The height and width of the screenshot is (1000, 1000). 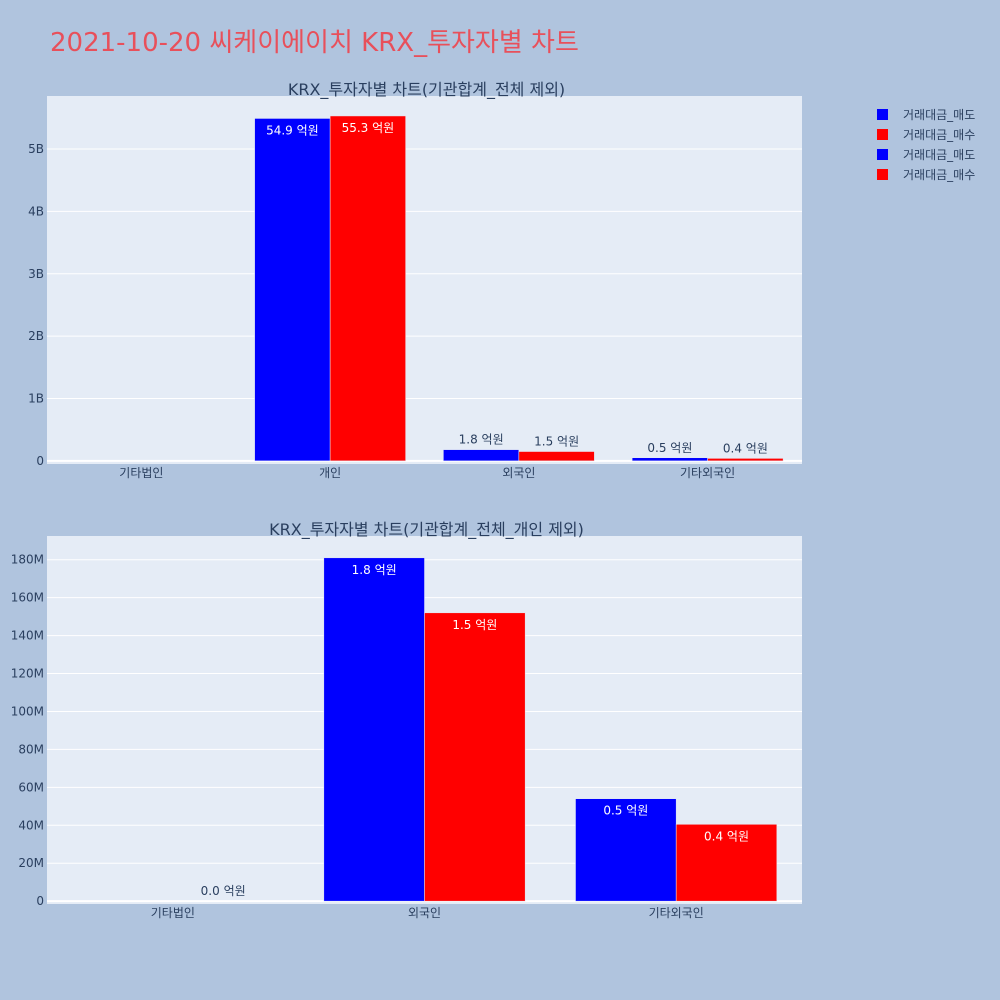 What do you see at coordinates (31, 825) in the screenshot?
I see `y-tick-label: 40M` at bounding box center [31, 825].